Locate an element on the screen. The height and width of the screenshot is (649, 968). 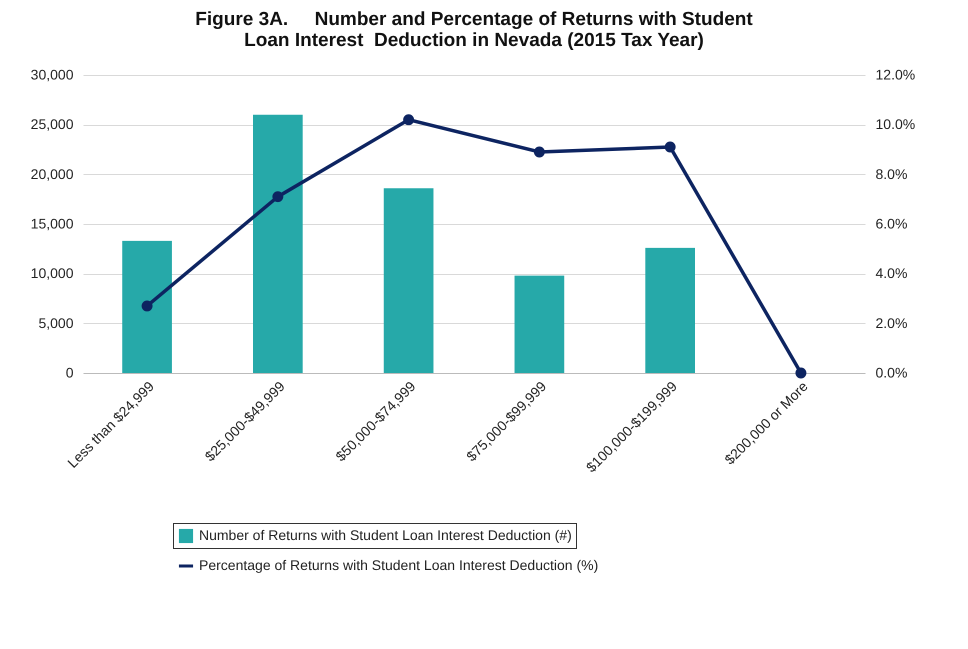
y-tick-label: 30,000 is located at coordinates (52, 74).